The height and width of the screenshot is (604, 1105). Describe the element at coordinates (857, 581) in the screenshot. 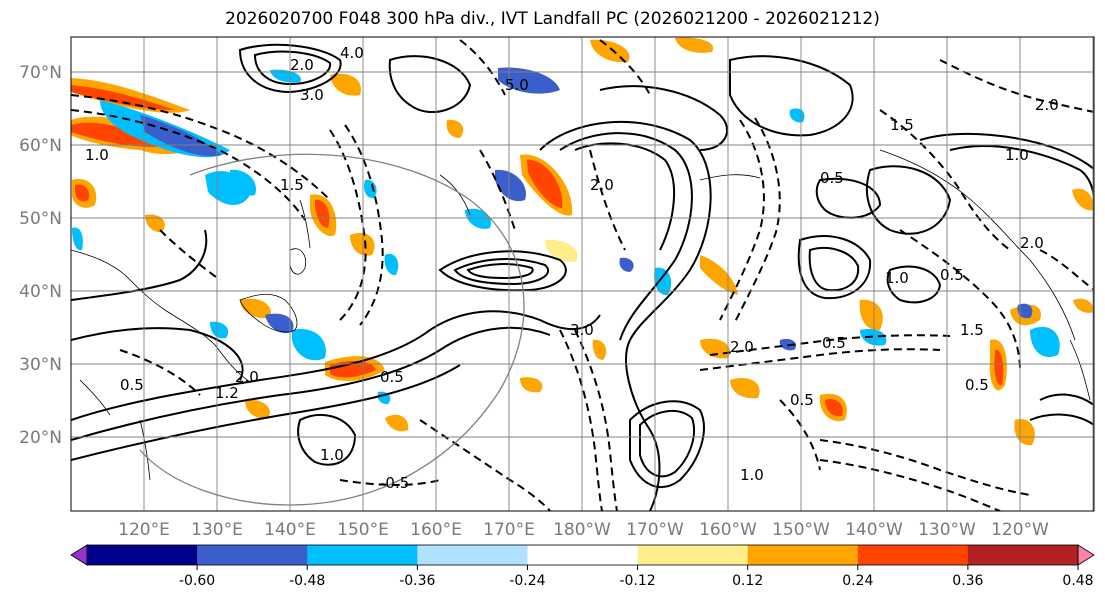

I see `colorbar-tick-label: 0.24` at that location.